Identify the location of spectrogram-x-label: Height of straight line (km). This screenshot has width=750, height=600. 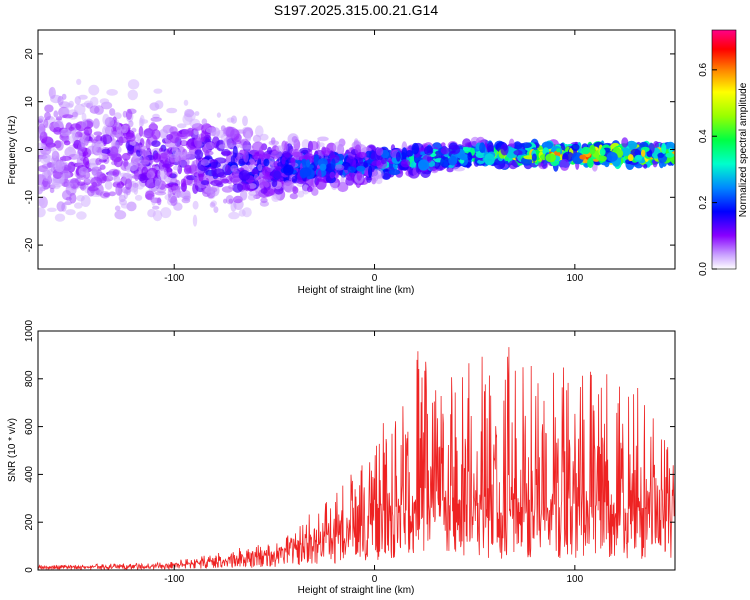
(356, 290).